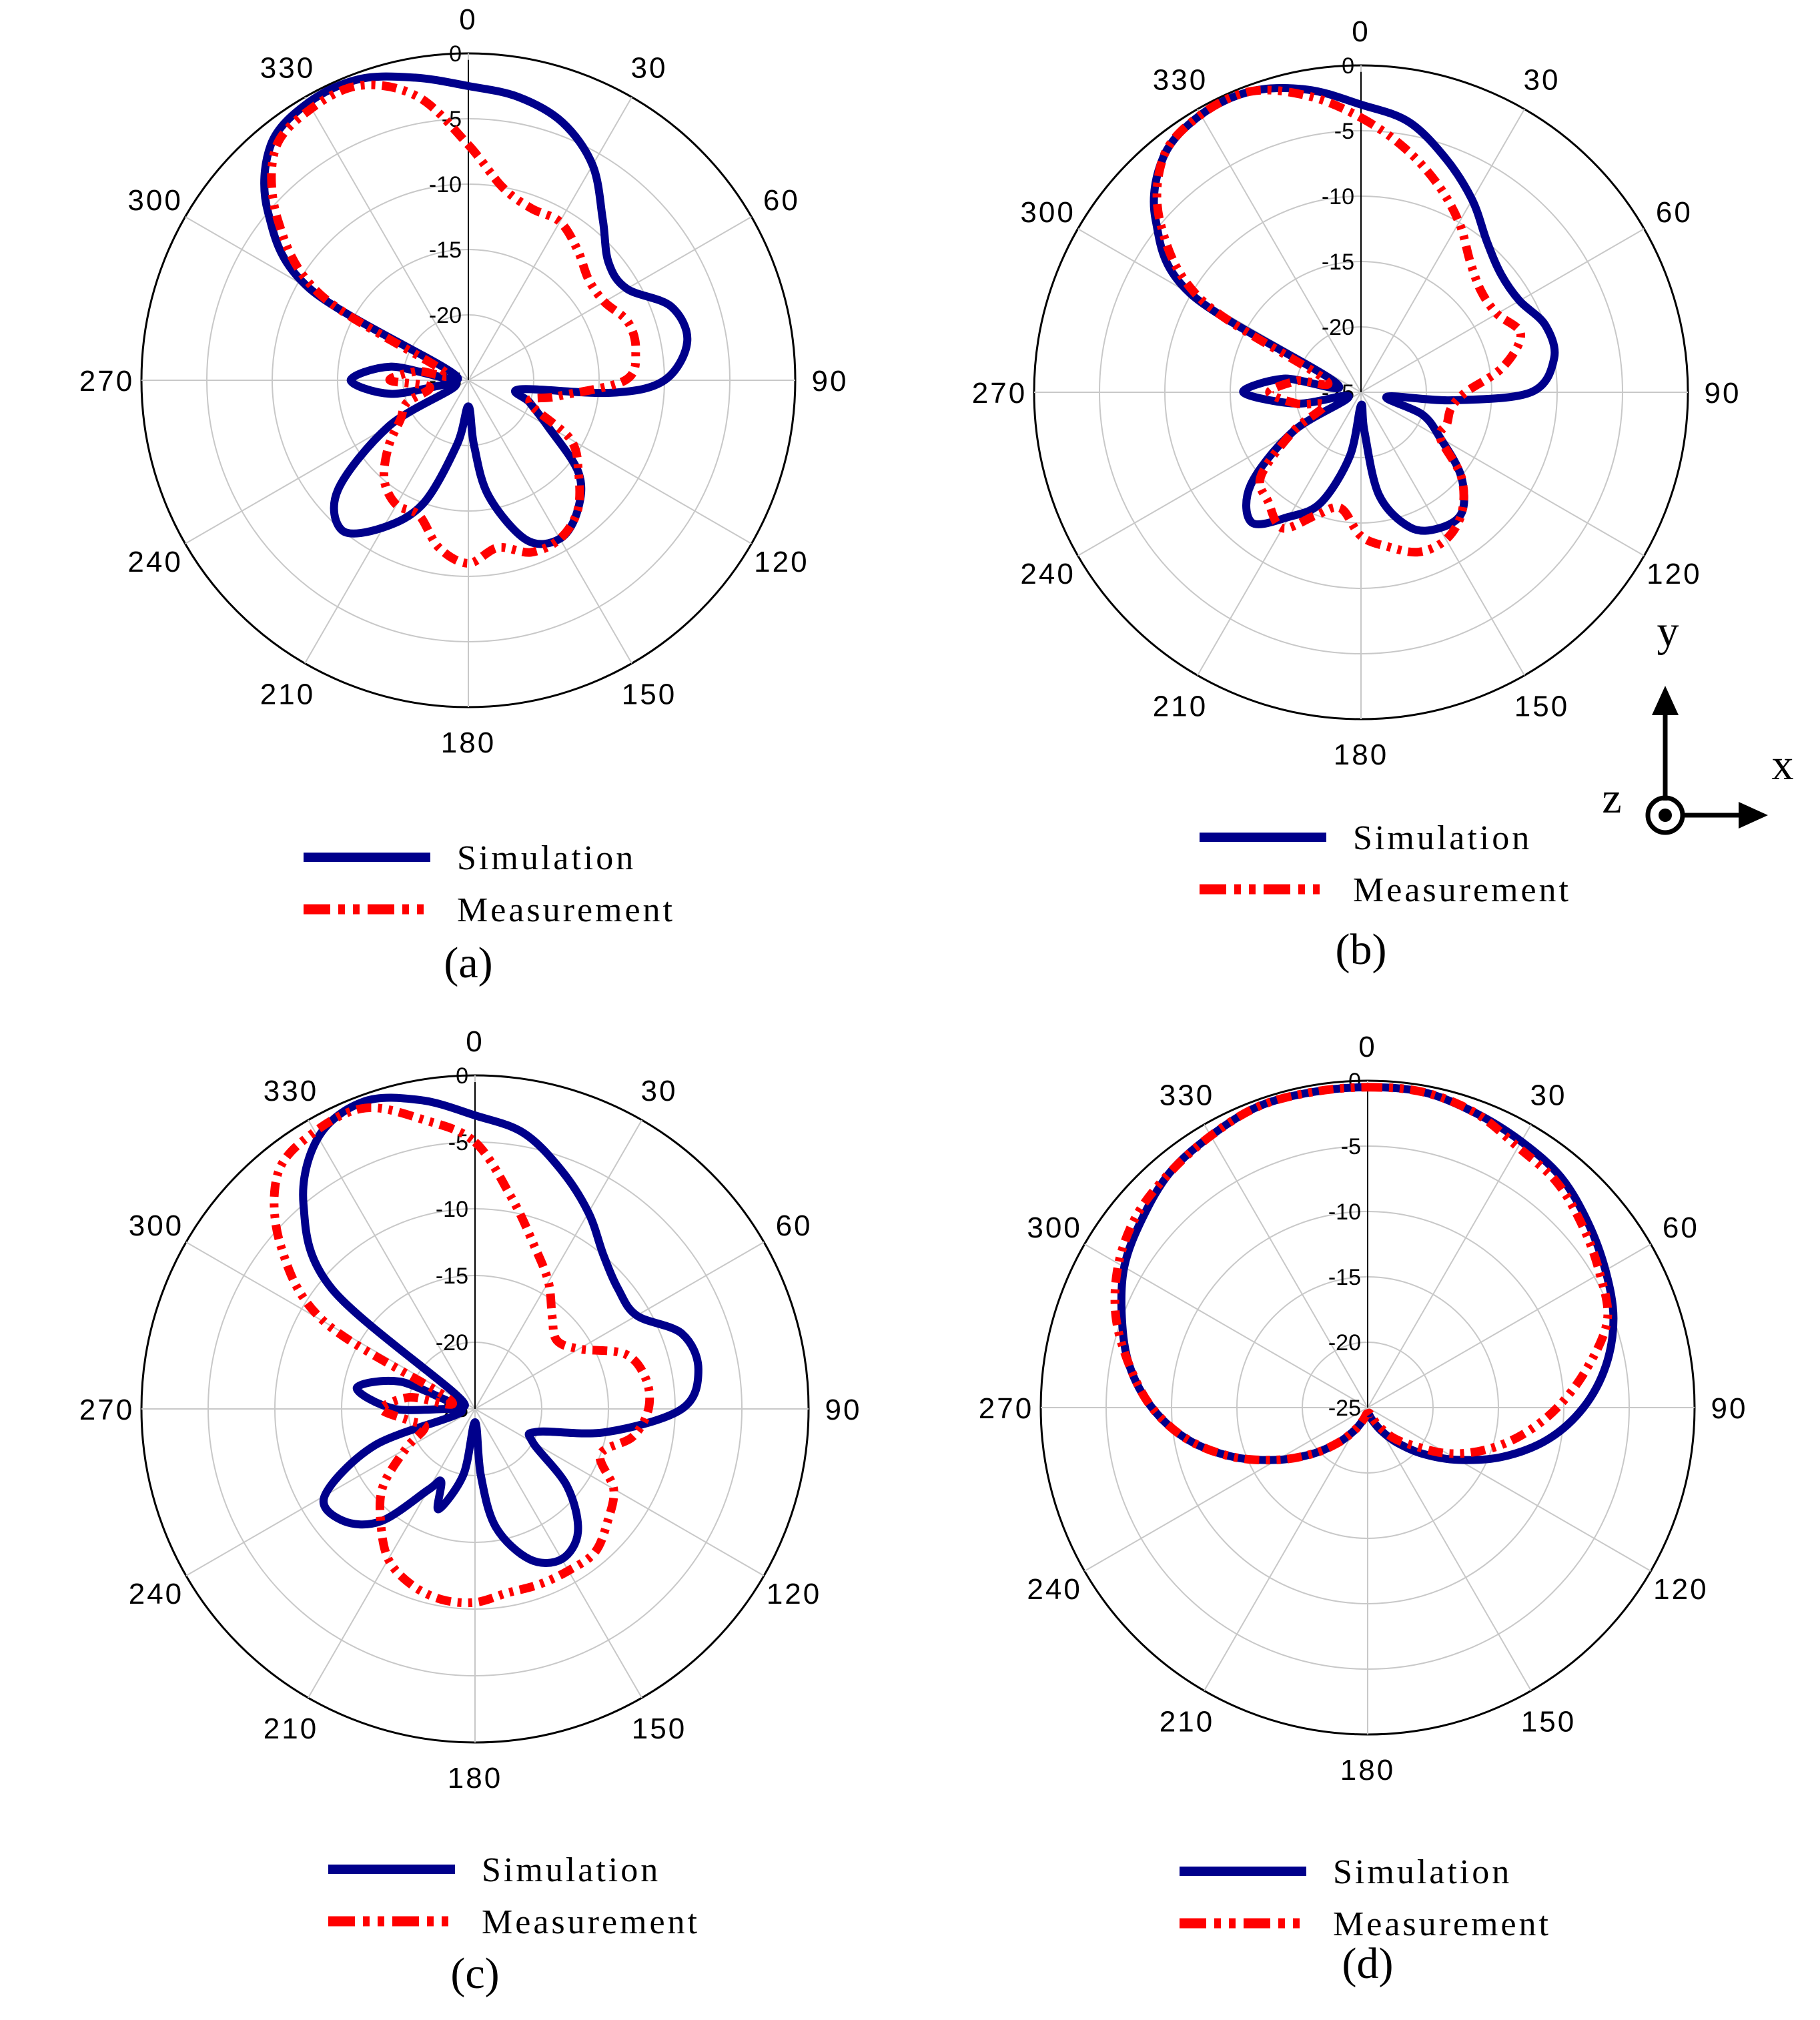 The width and height of the screenshot is (1820, 2020). What do you see at coordinates (1344, 1409) in the screenshot?
I see `radial-tick-label: -25` at bounding box center [1344, 1409].